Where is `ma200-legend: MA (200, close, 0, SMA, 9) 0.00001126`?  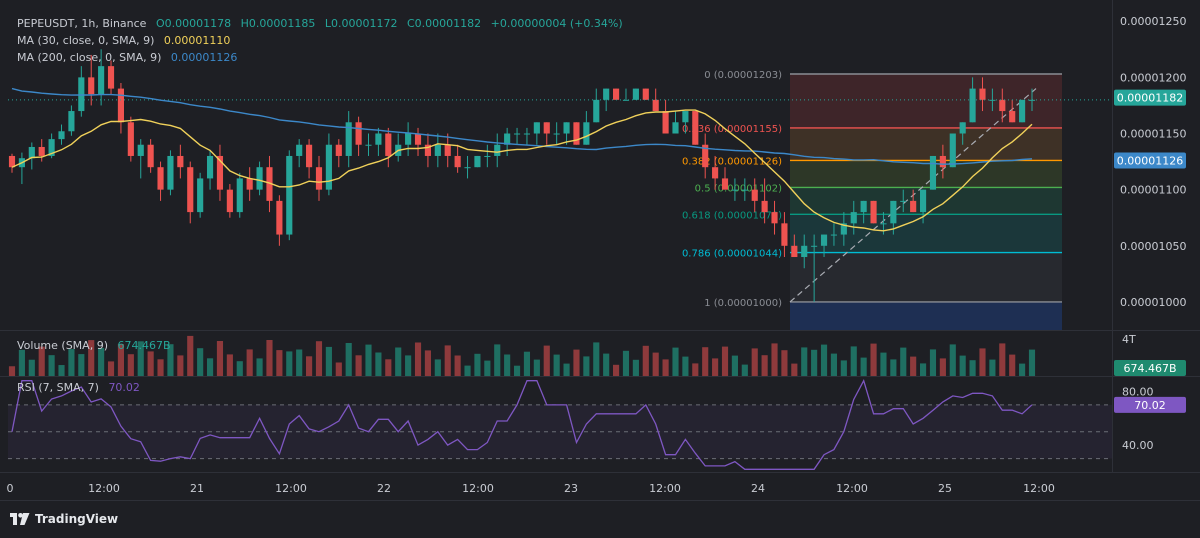 ma200-legend: MA (200, close, 0, SMA, 9) 0.00001126 is located at coordinates (127, 58).